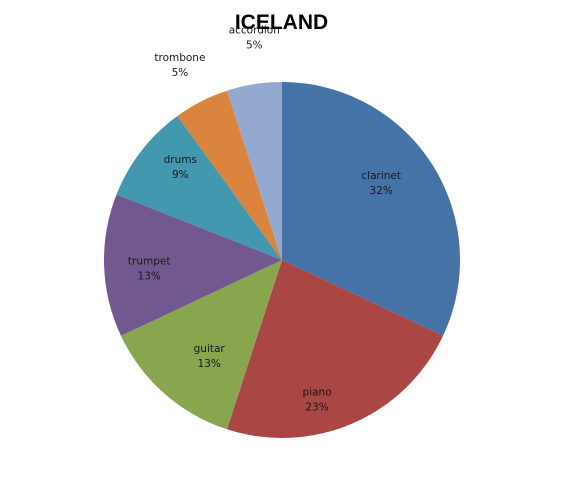 This screenshot has height=482, width=563. What do you see at coordinates (254, 171) in the screenshot?
I see `pie-slice-accordion` at bounding box center [254, 171].